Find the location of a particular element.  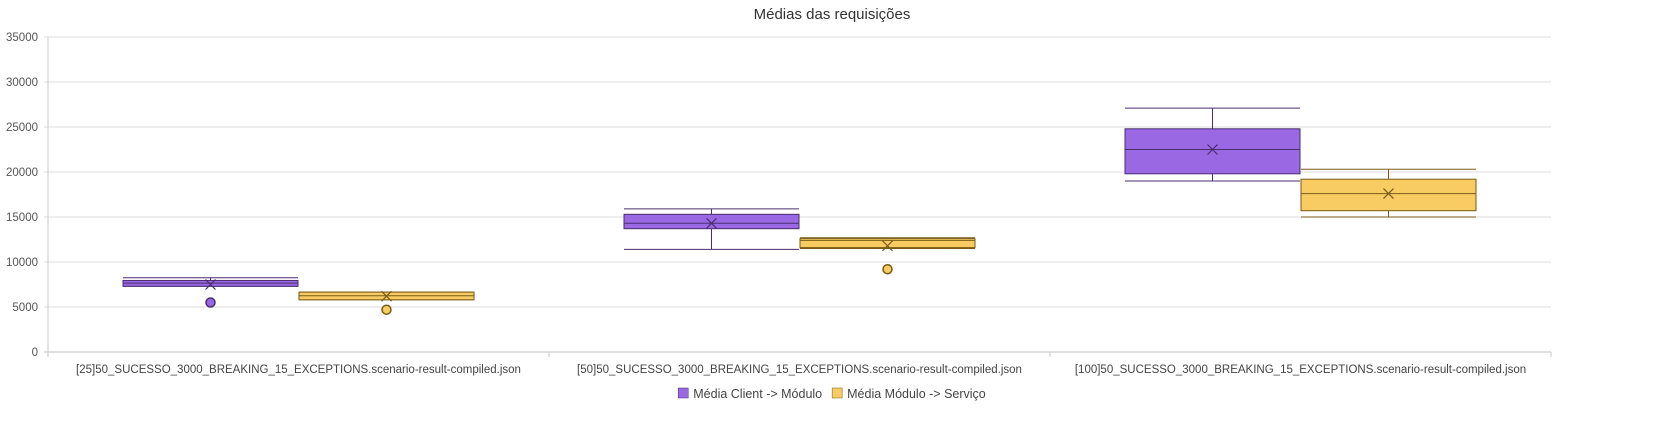

y-tick-label: 10000 is located at coordinates (22, 263).